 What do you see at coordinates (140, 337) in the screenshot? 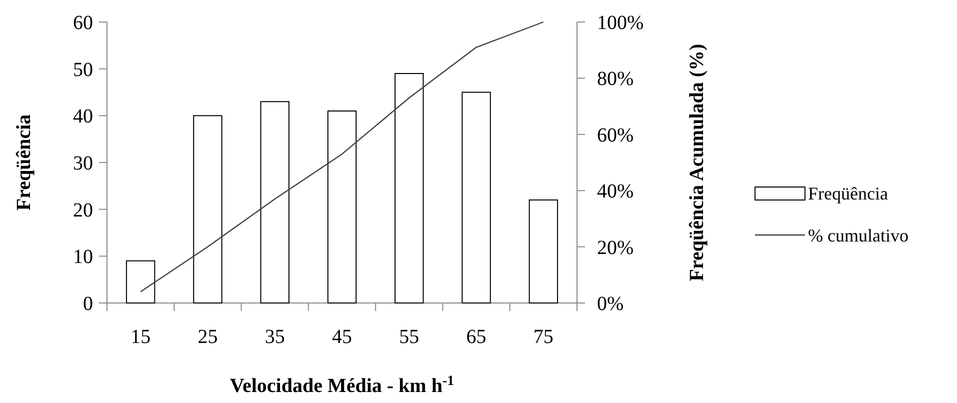
I see `x-tick-label: 15` at bounding box center [140, 337].